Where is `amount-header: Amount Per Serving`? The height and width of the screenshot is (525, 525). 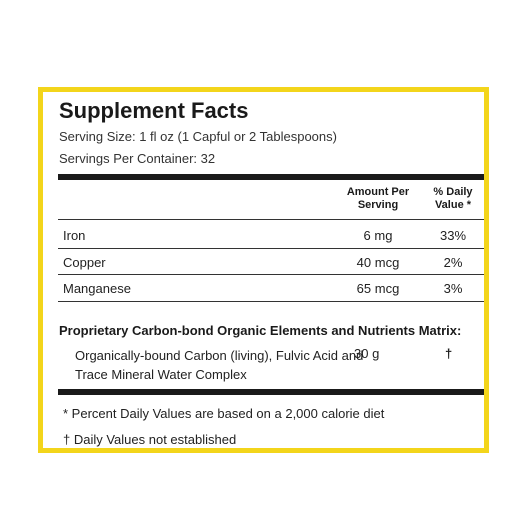 amount-header: Amount Per Serving is located at coordinates (378, 199).